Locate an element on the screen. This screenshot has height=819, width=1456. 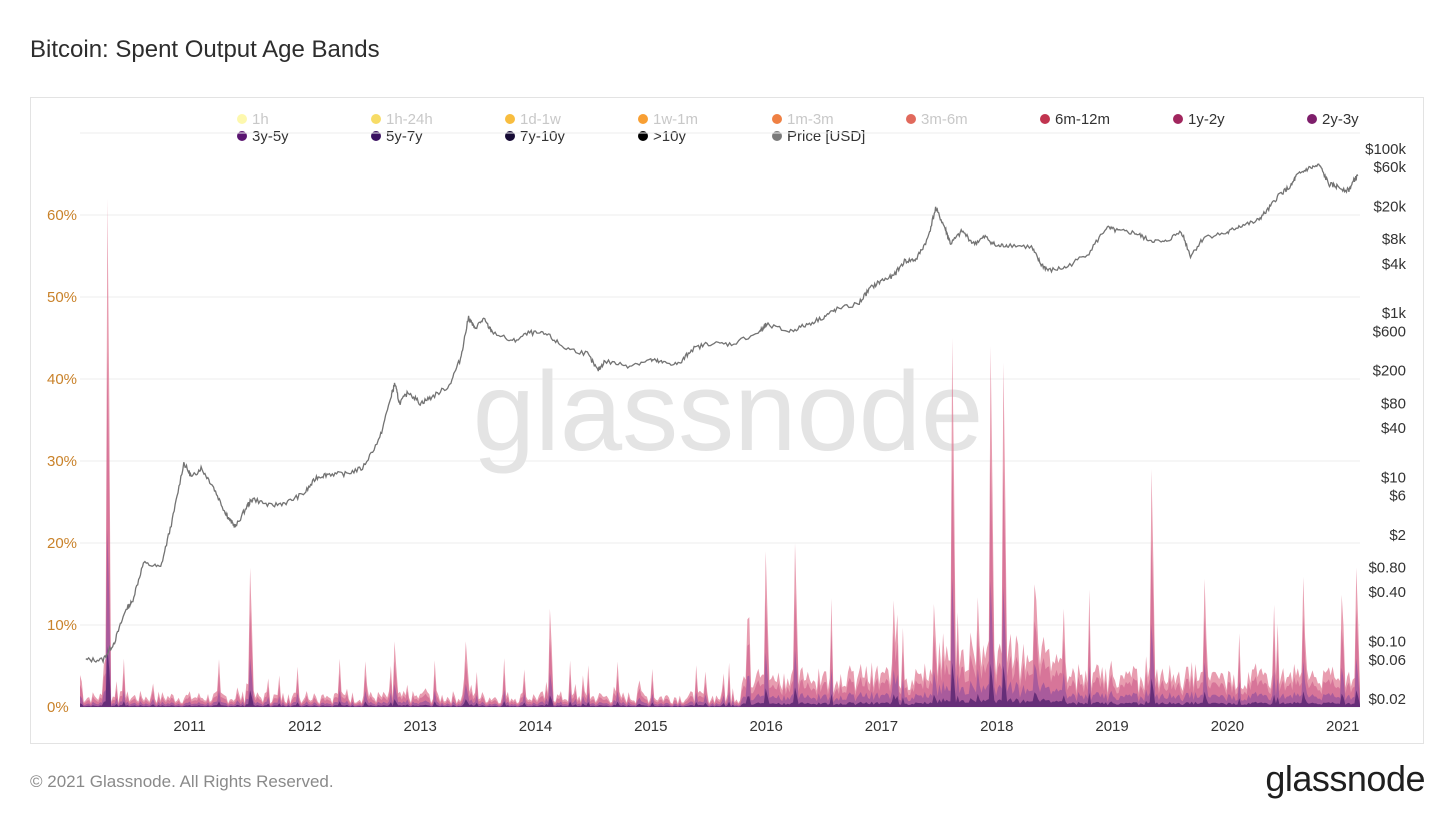
y-right-tick-label: $80 is located at coordinates (1393, 403).